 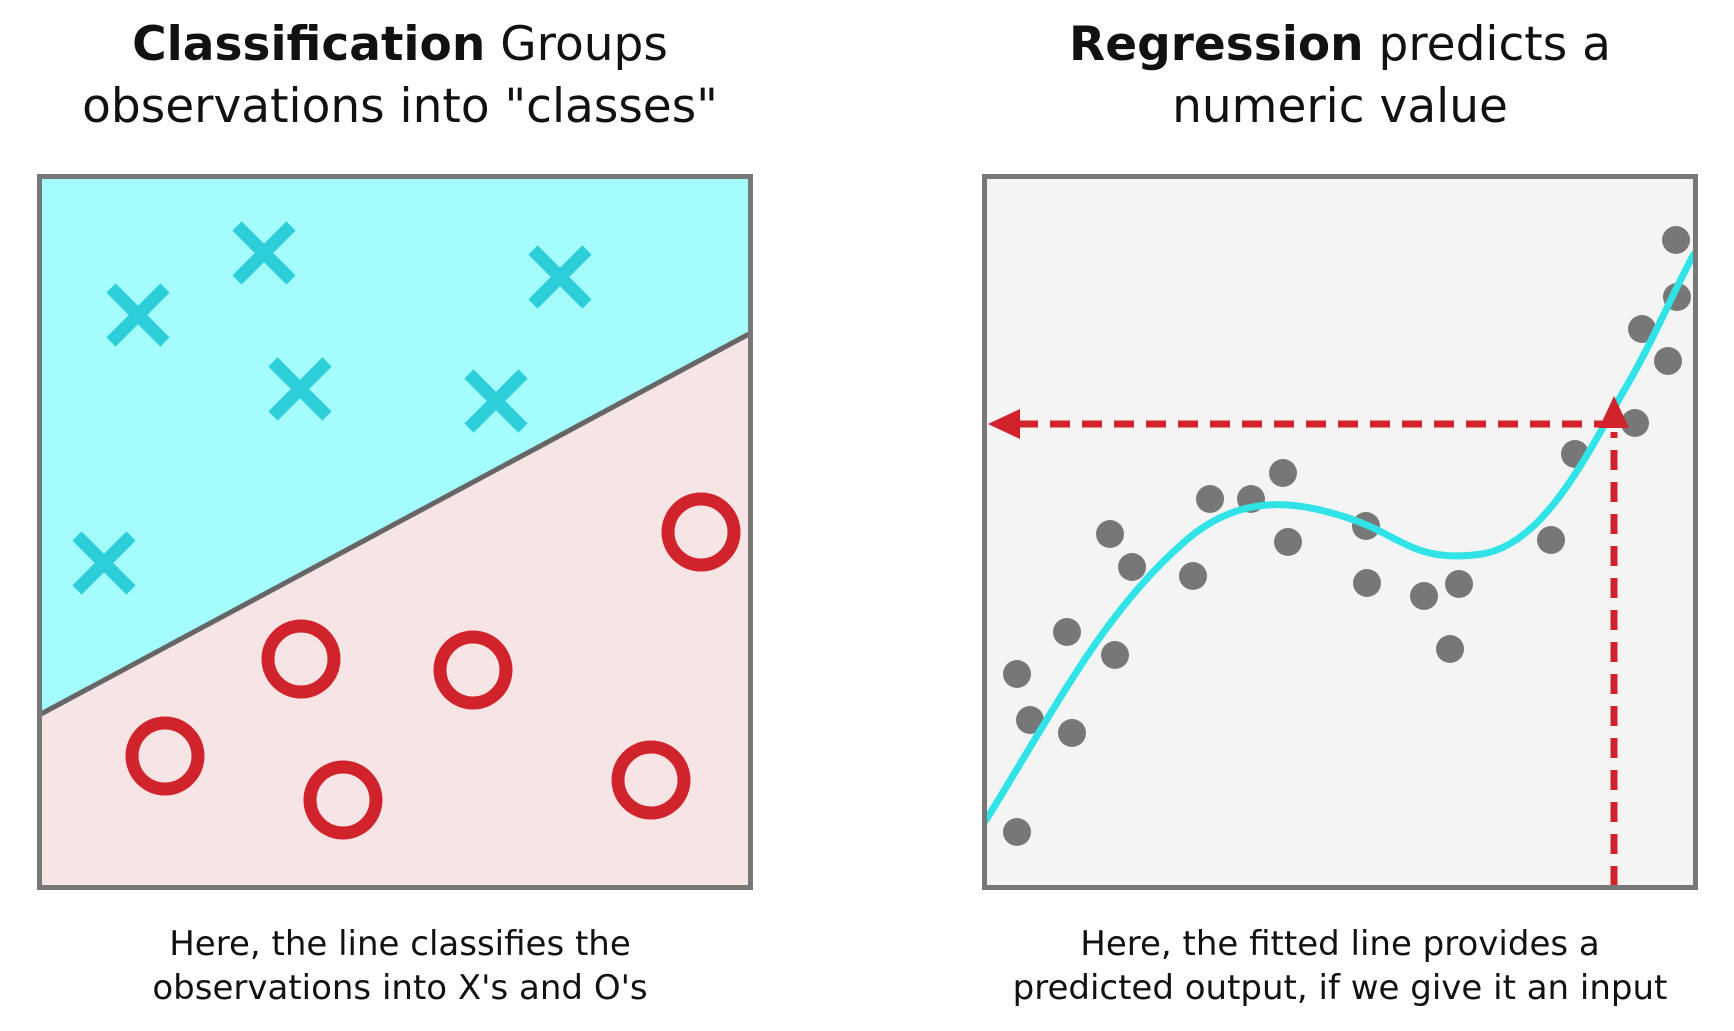 What do you see at coordinates (1340, 106) in the screenshot?
I see `regression-title-line2: numeric value` at bounding box center [1340, 106].